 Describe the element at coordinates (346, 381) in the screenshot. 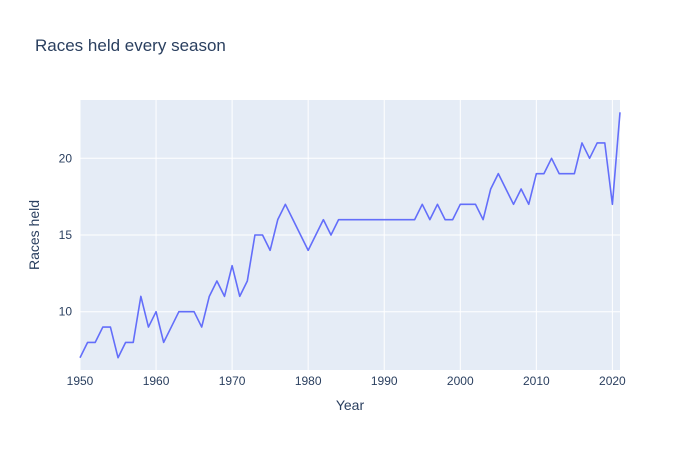

I see `x-tick-labels: 1950 1960 1970 1980 1990 2000 2010 2020` at that location.